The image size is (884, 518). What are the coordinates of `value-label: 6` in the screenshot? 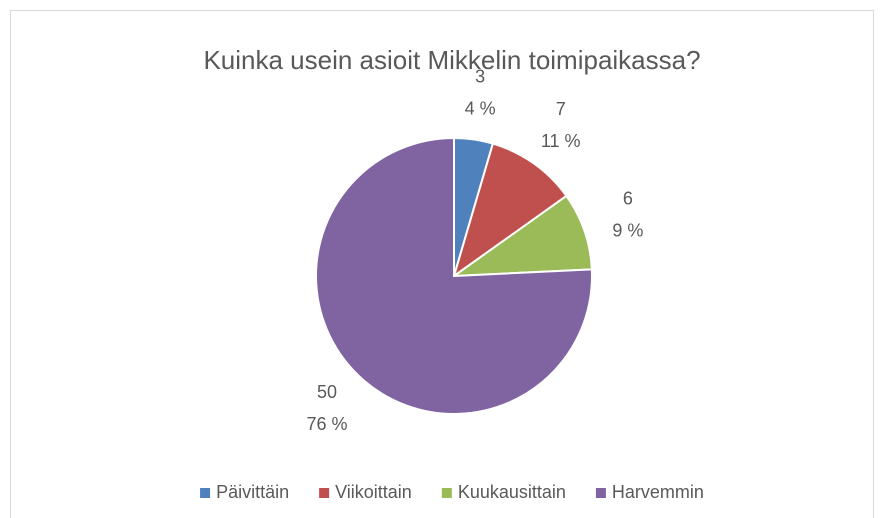 It's located at (628, 199).